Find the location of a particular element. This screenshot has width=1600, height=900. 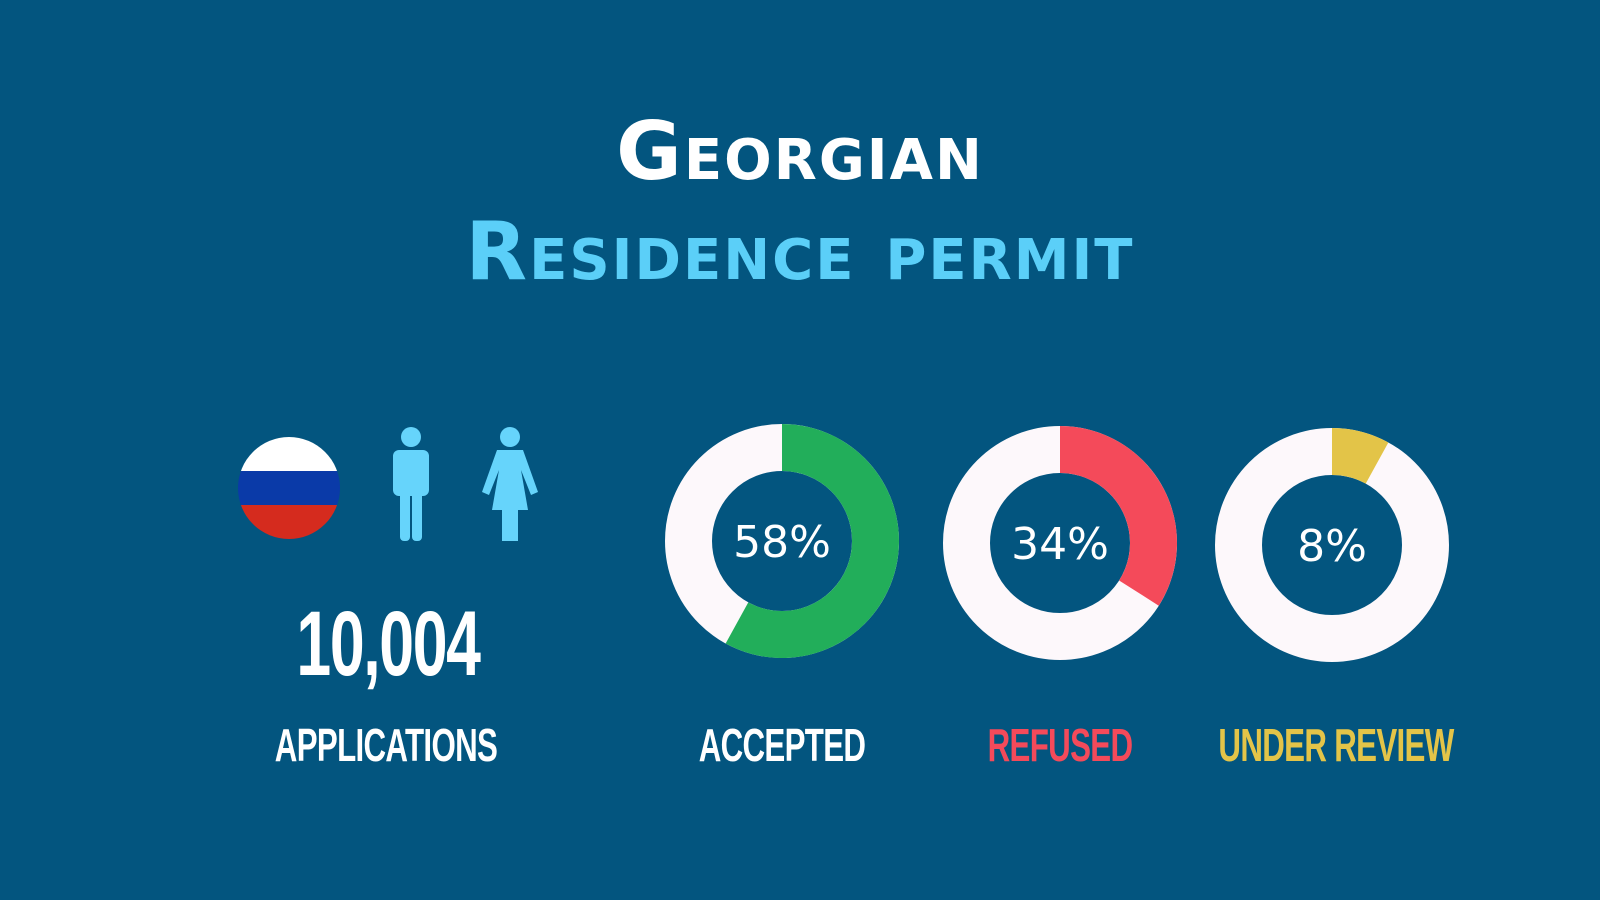

refused-label: REFUSED is located at coordinates (1060, 745).